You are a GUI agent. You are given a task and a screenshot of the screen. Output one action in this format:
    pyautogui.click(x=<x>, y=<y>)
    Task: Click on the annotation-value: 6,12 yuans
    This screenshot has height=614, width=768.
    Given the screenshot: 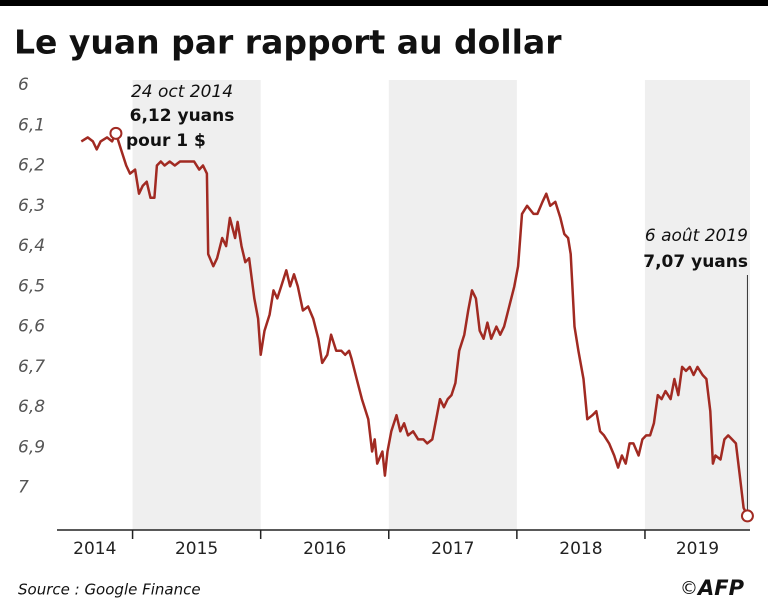 What is the action you would take?
    pyautogui.click(x=182, y=116)
    